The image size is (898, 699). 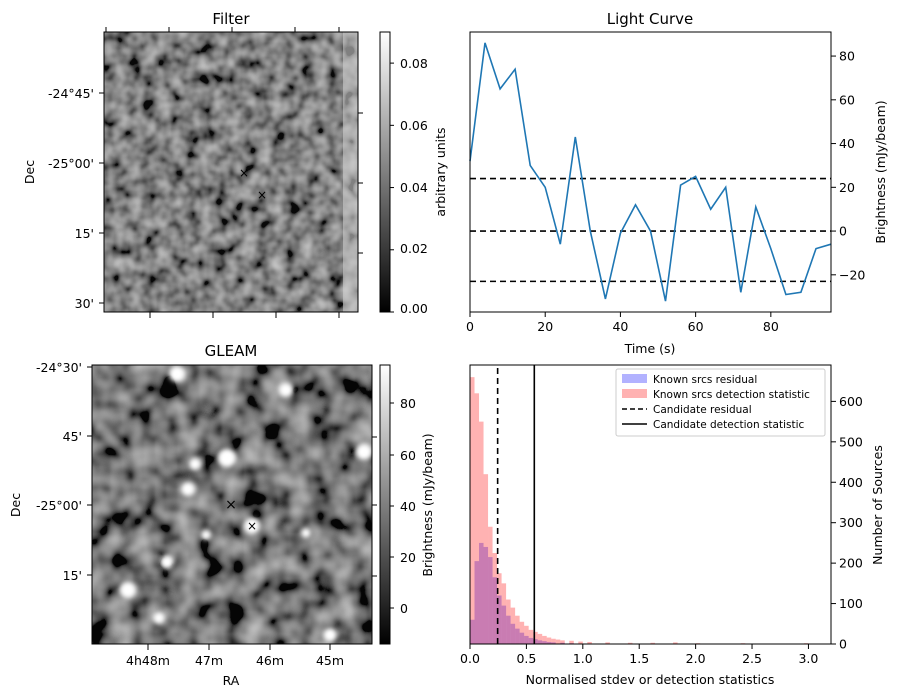 What do you see at coordinates (408, 557) in the screenshot?
I see `gleam-cbar-tick: 20` at bounding box center [408, 557].